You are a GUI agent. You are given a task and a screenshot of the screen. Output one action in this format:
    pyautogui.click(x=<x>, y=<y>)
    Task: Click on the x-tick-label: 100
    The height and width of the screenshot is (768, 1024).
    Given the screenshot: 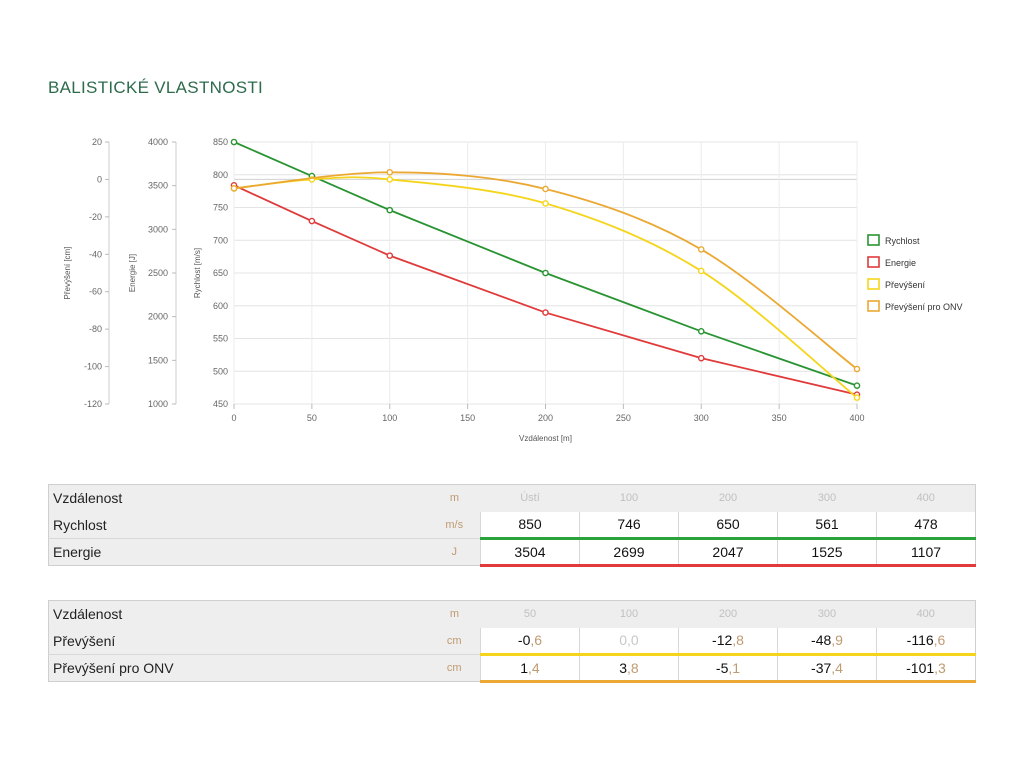 What is the action you would take?
    pyautogui.click(x=389, y=418)
    